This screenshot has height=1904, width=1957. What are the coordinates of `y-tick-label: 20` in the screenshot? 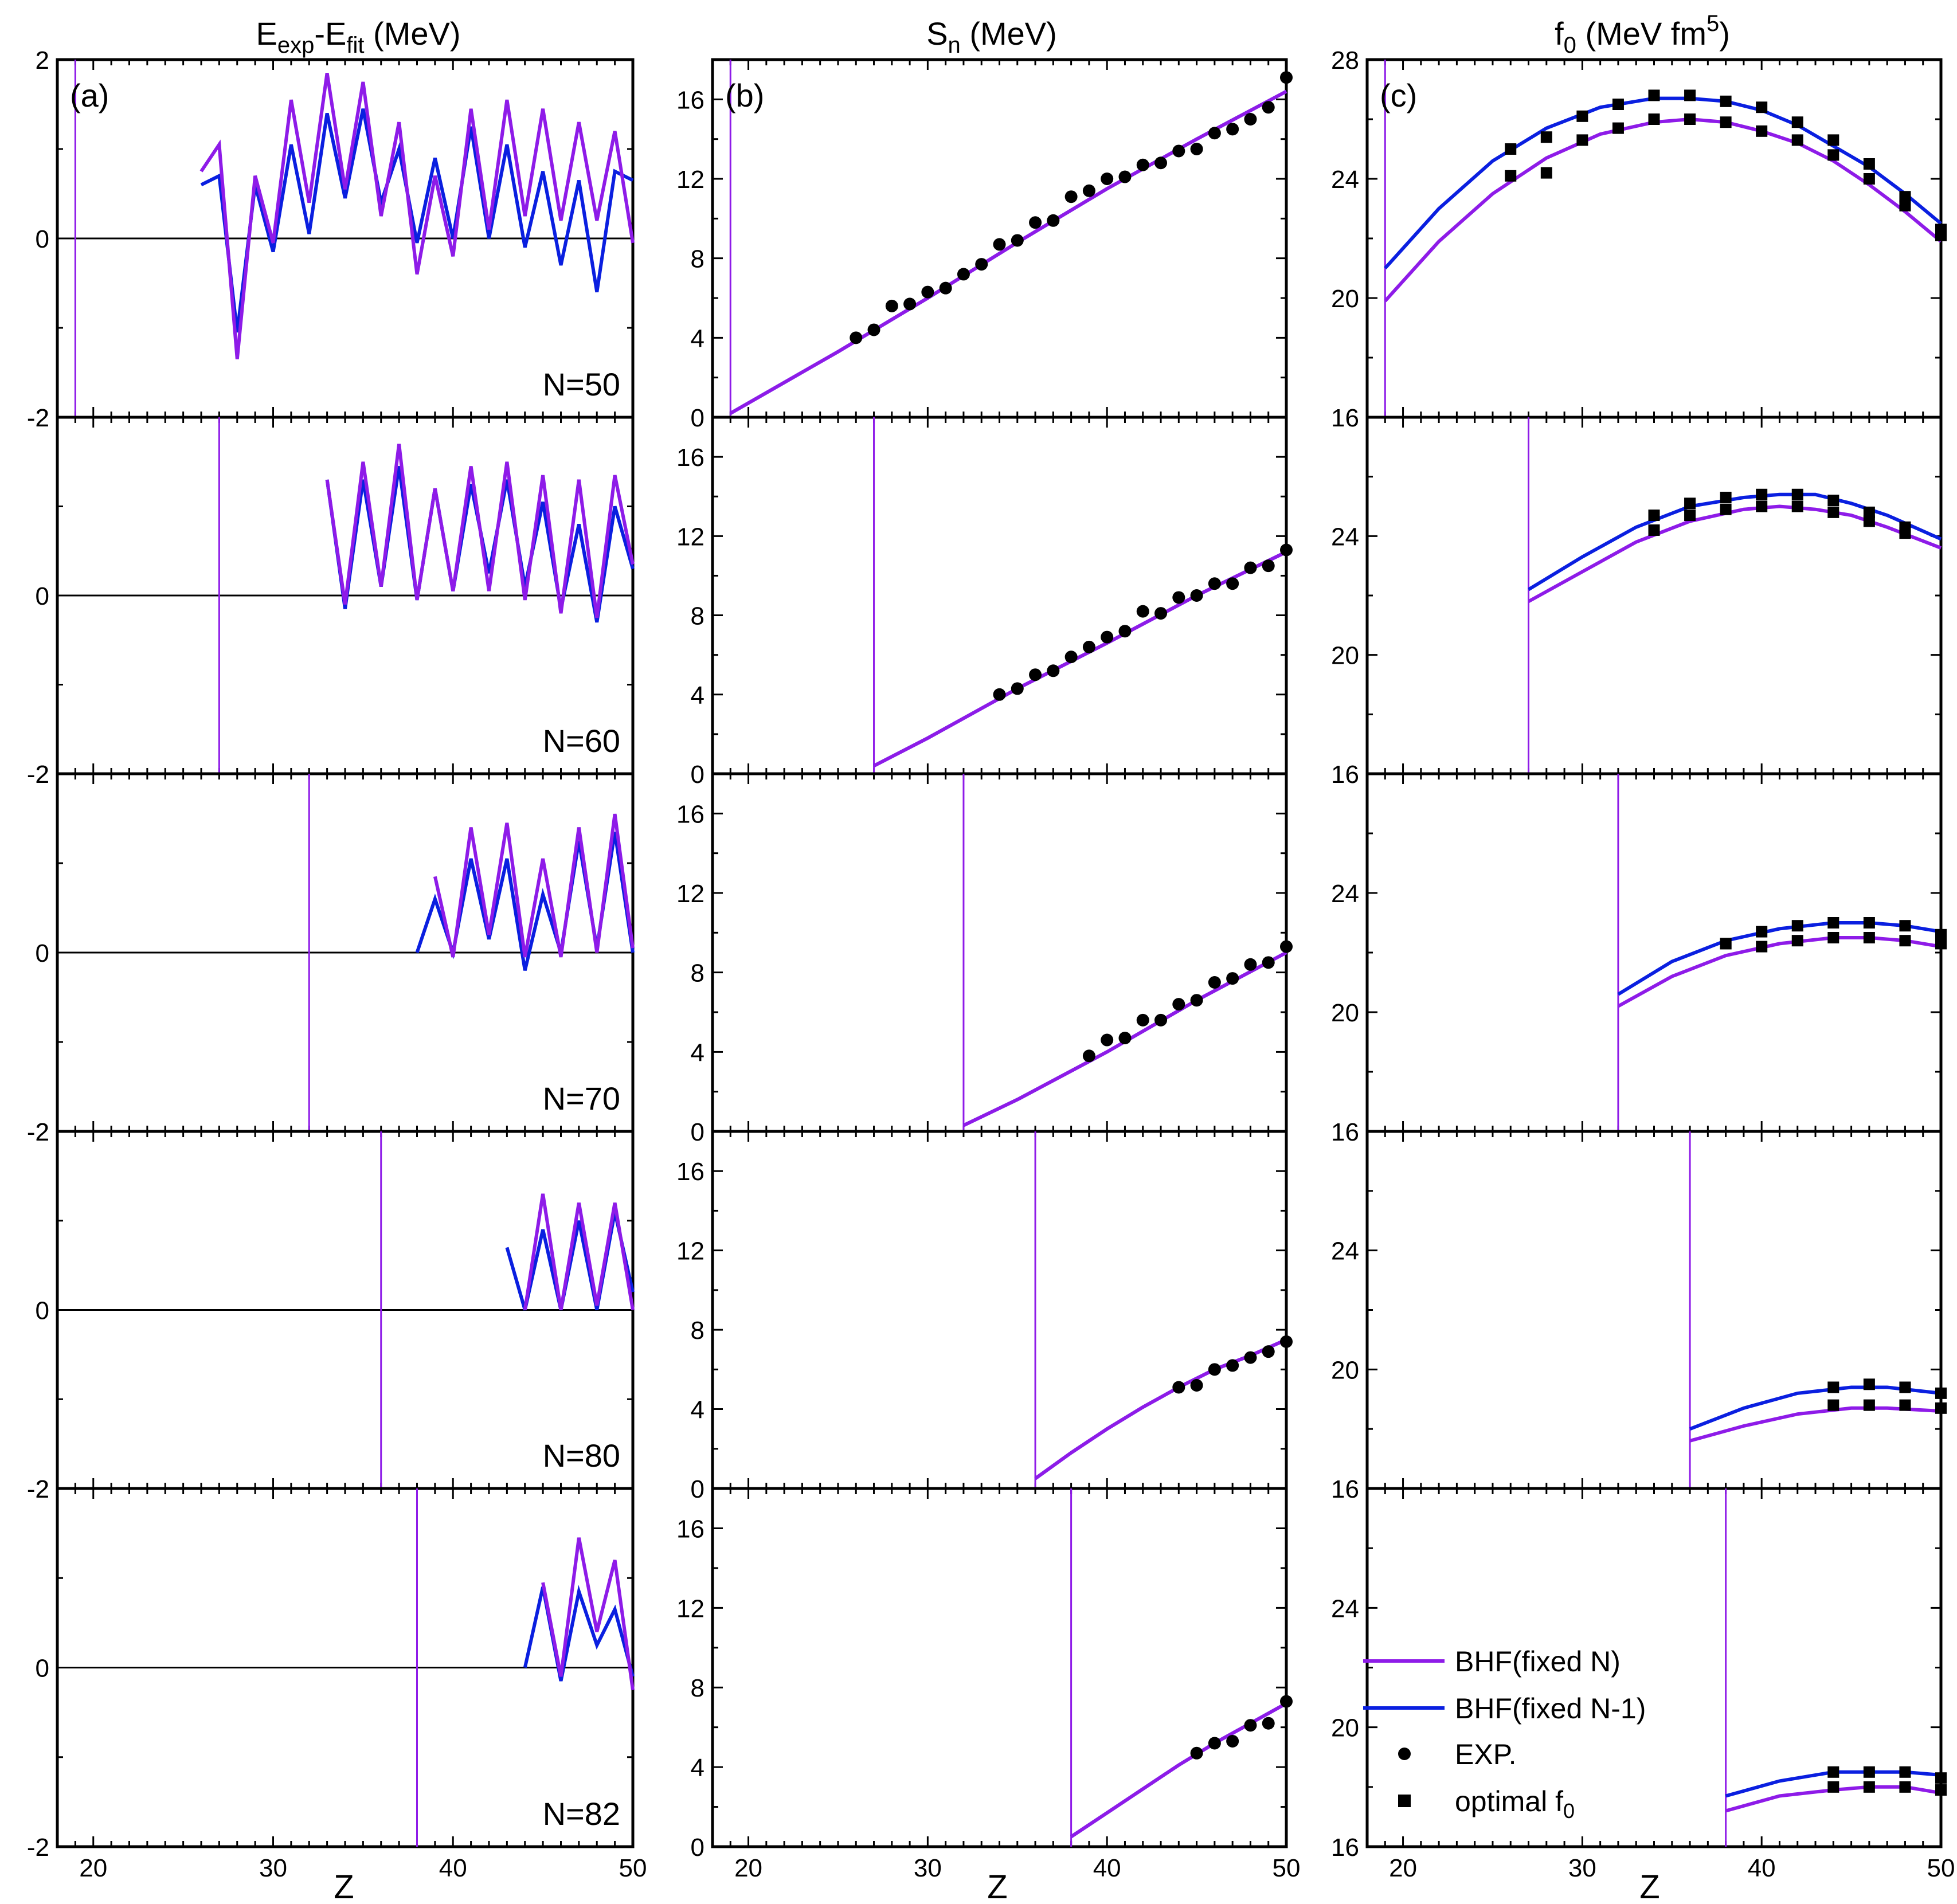 It's located at (1345, 1370).